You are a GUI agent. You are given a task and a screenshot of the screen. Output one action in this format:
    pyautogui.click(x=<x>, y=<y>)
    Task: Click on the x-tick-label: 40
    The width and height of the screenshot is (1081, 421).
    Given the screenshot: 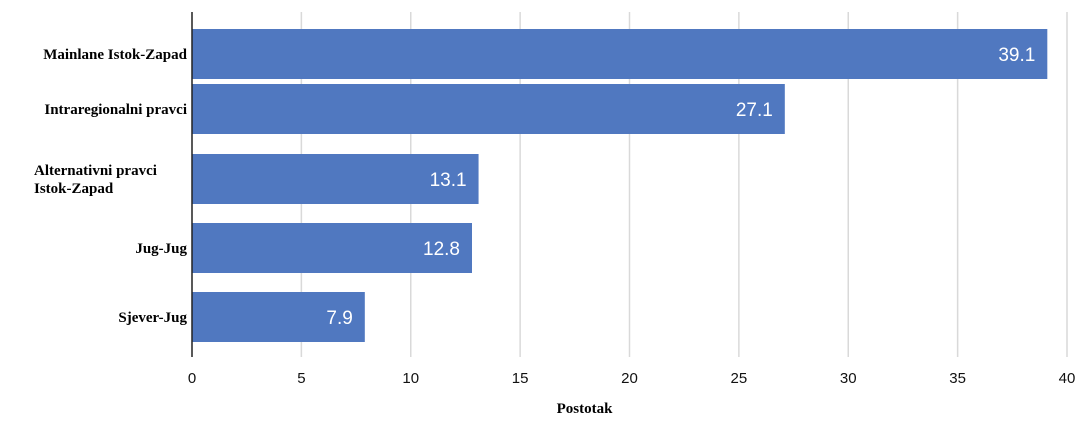 What is the action you would take?
    pyautogui.click(x=1067, y=378)
    